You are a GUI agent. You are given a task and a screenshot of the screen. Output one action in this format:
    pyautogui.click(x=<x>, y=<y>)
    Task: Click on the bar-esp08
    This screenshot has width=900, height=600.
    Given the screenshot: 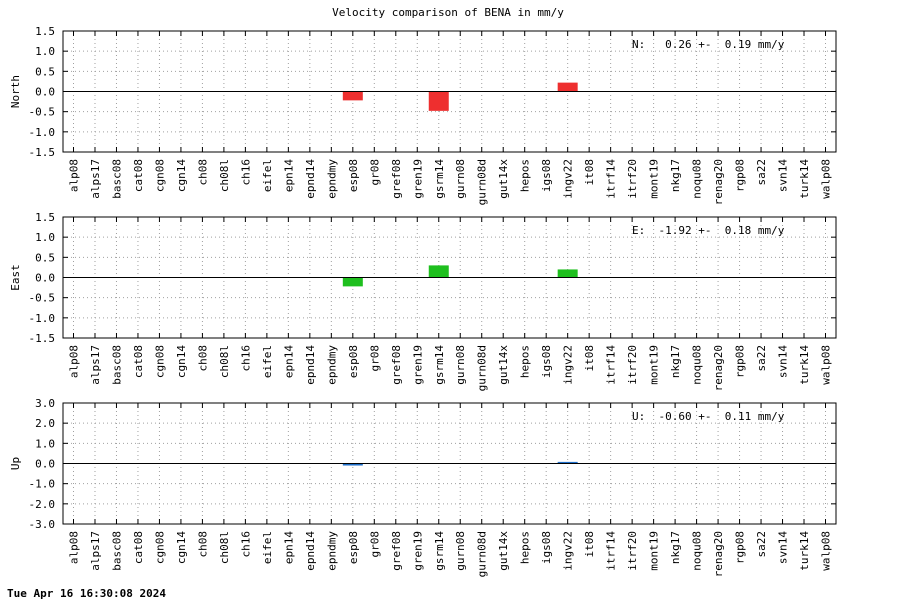 What is the action you would take?
    pyautogui.click(x=352, y=96)
    